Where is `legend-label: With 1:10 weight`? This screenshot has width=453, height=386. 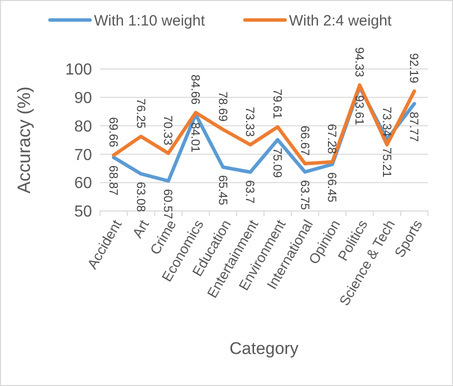 legend-label: With 1:10 weight is located at coordinates (150, 21).